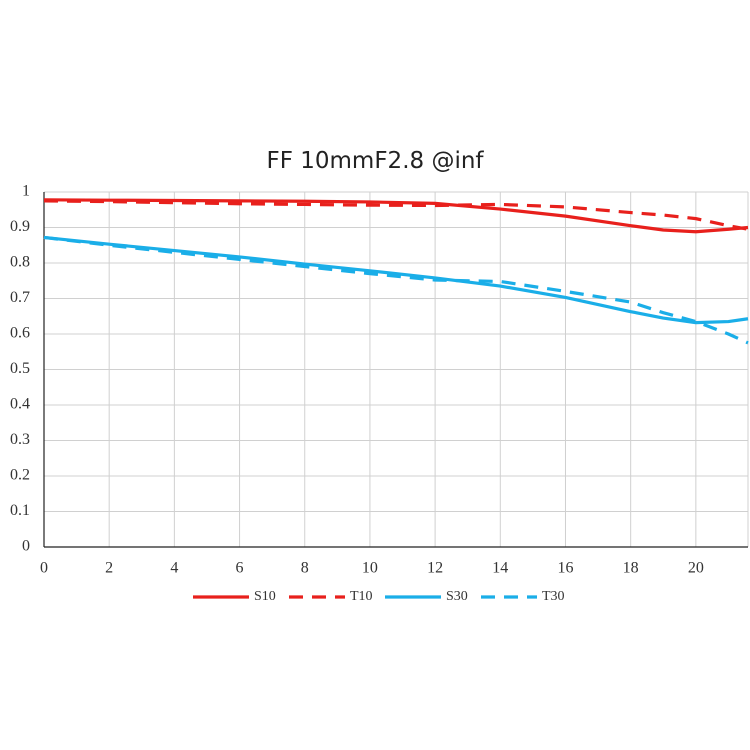  What do you see at coordinates (20, 262) in the screenshot?
I see `y-tick-label: 0.8` at bounding box center [20, 262].